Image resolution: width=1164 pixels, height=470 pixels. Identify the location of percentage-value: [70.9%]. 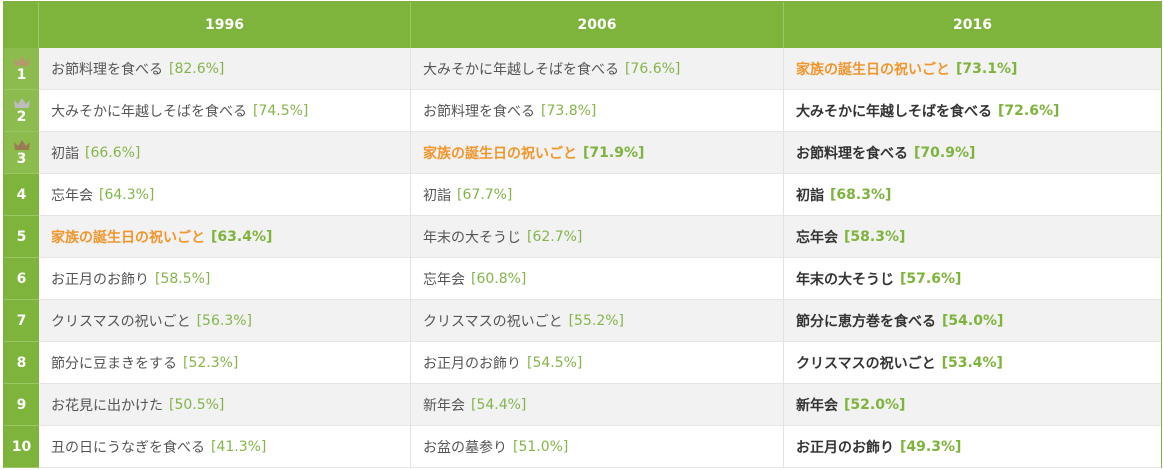
(945, 152).